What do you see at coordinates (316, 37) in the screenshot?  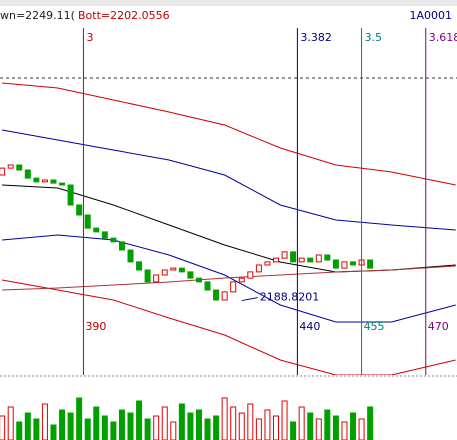 I see `time-ratio: 3.382` at bounding box center [316, 37].